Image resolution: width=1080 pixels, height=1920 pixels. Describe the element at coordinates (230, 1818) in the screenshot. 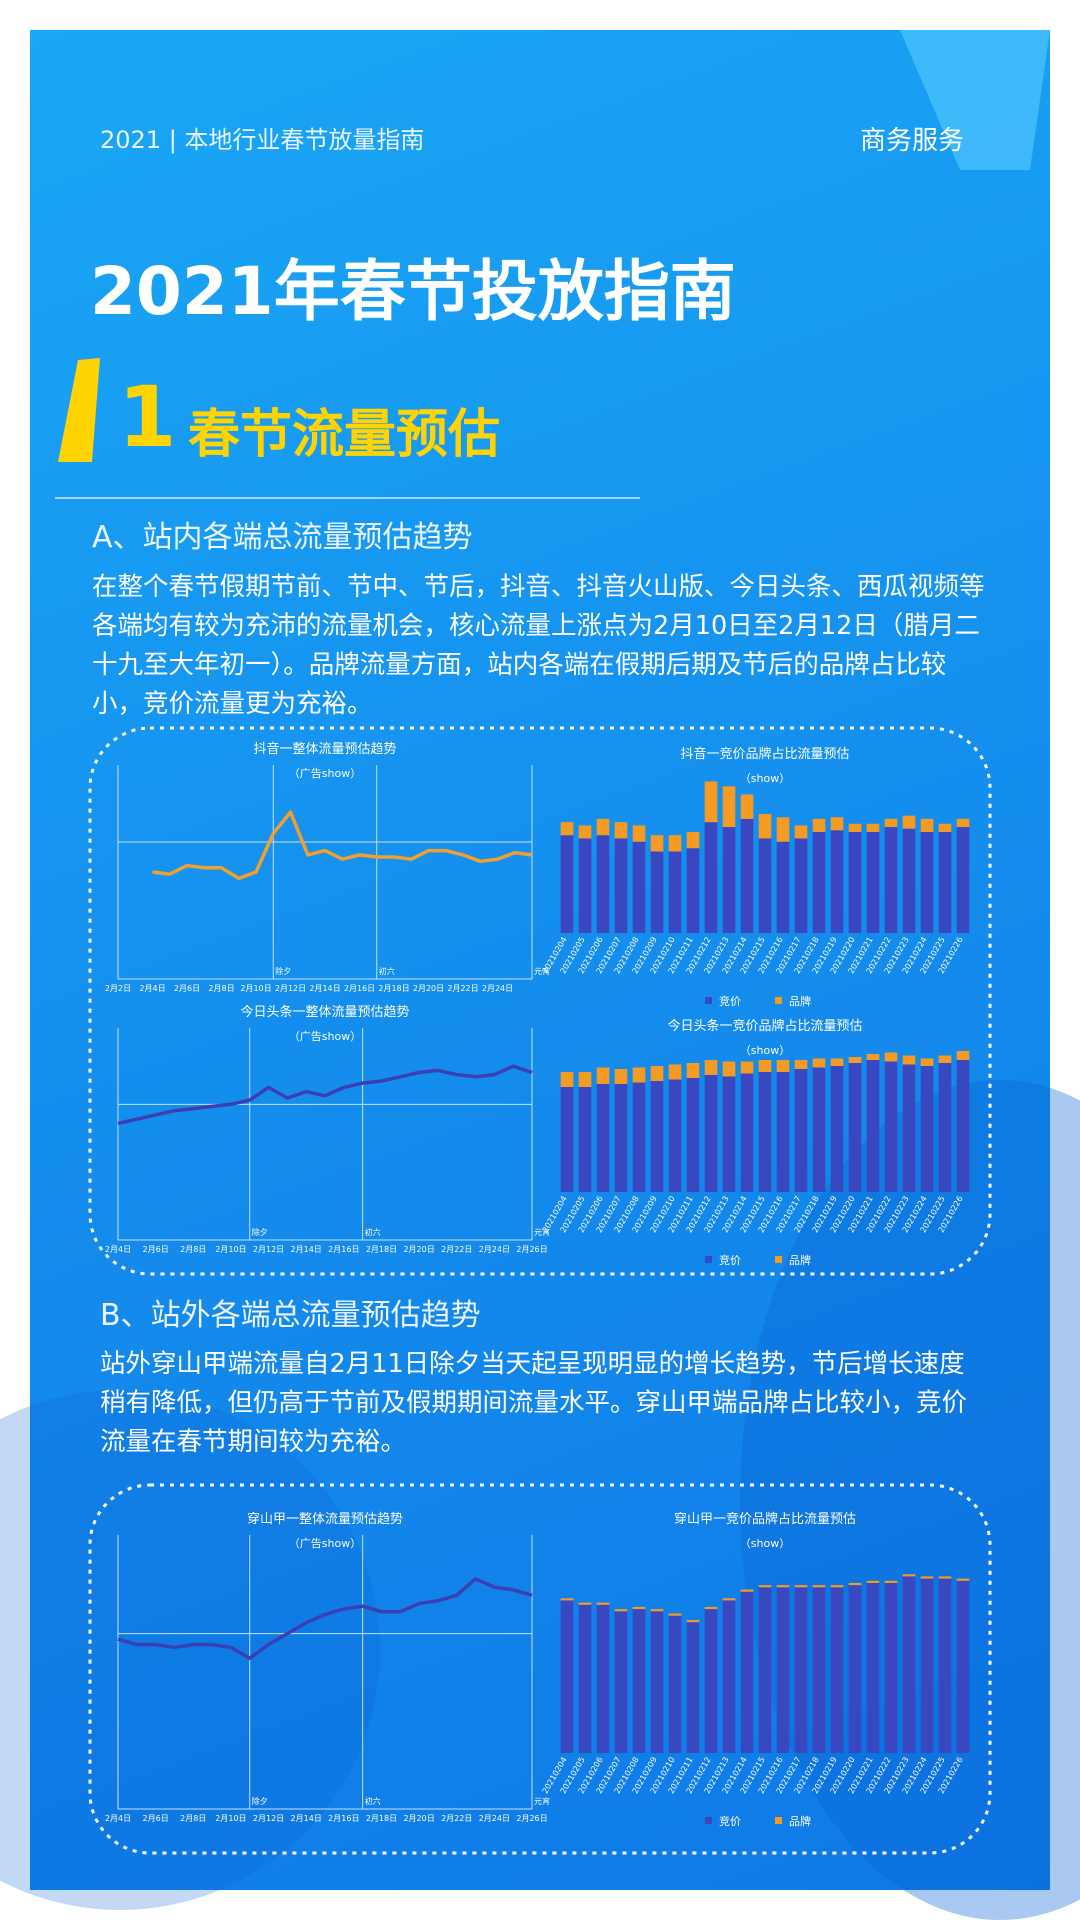

I see `x-tick-label: 2月10日` at that location.